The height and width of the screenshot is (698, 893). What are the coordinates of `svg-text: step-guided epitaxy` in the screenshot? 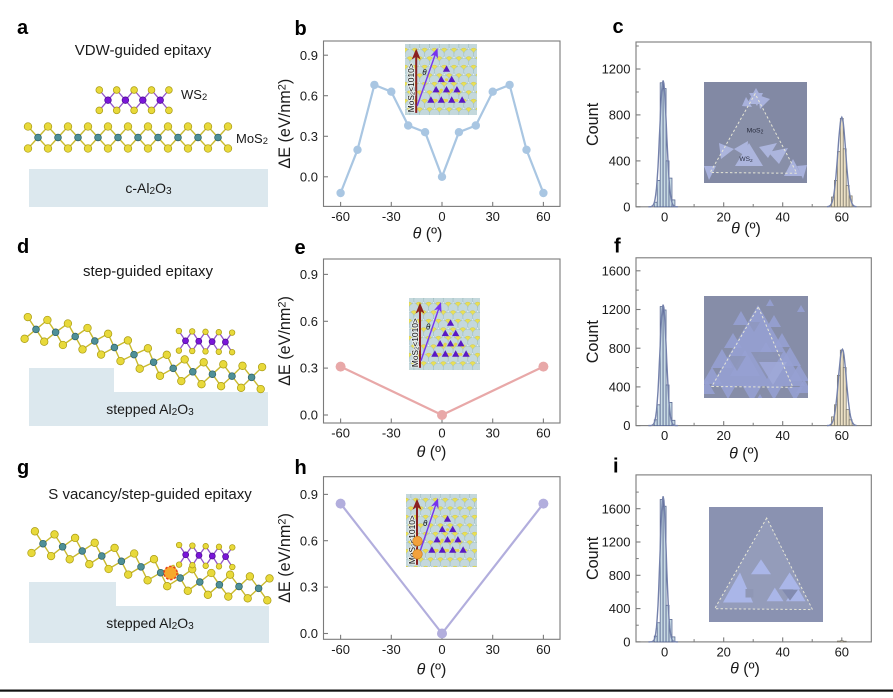 It's located at (148, 271).